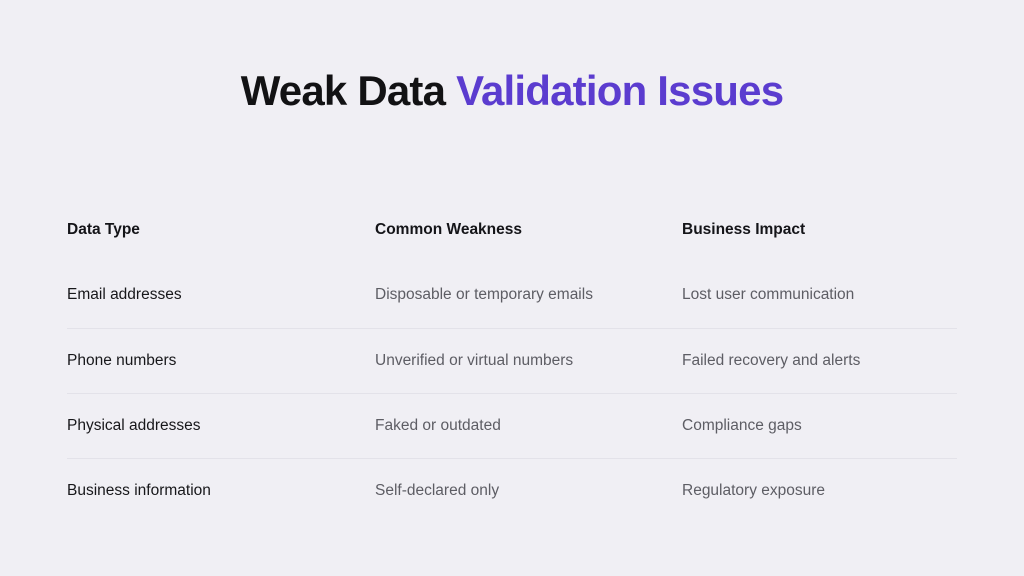 The image size is (1024, 576). Describe the element at coordinates (620, 90) in the screenshot. I see `title-accent: Validation Issues` at that location.